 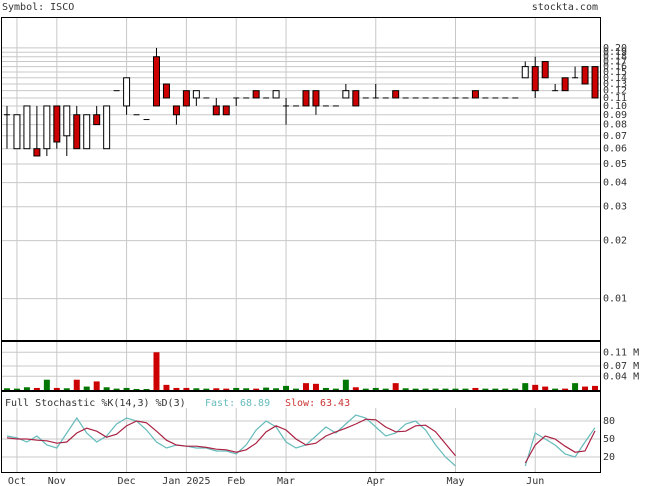 What do you see at coordinates (455, 481) in the screenshot?
I see `x-tick-label: May` at bounding box center [455, 481].